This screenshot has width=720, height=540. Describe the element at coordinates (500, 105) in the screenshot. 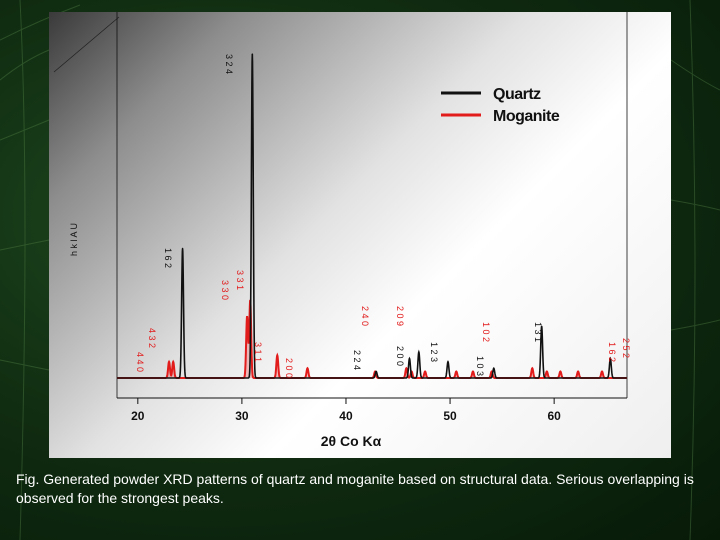

I see `legend: Quartz Moganite` at that location.